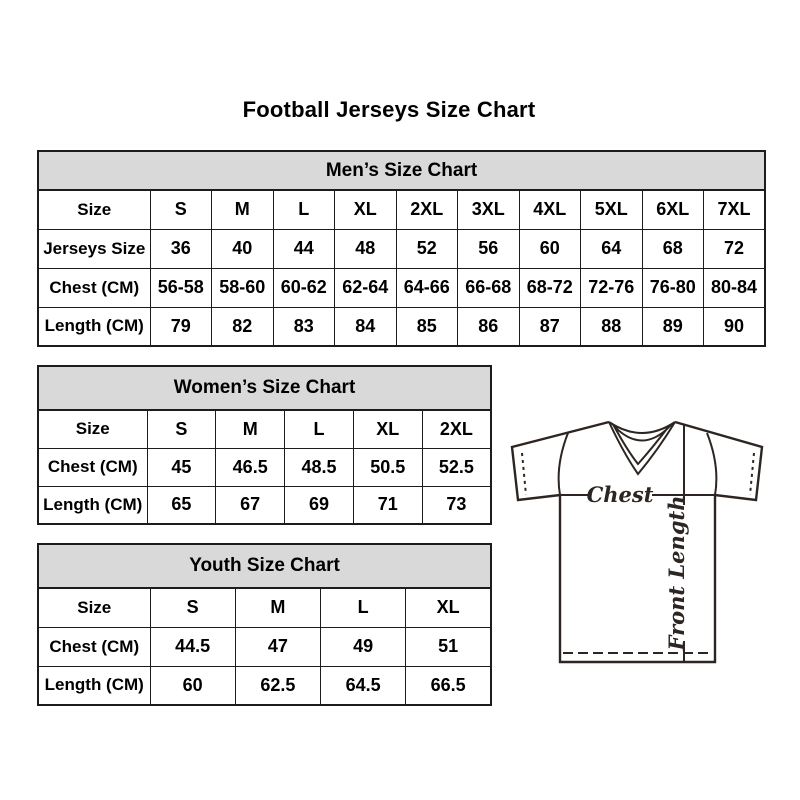  I want to click on row-label: Jerseys Size, so click(94, 248).